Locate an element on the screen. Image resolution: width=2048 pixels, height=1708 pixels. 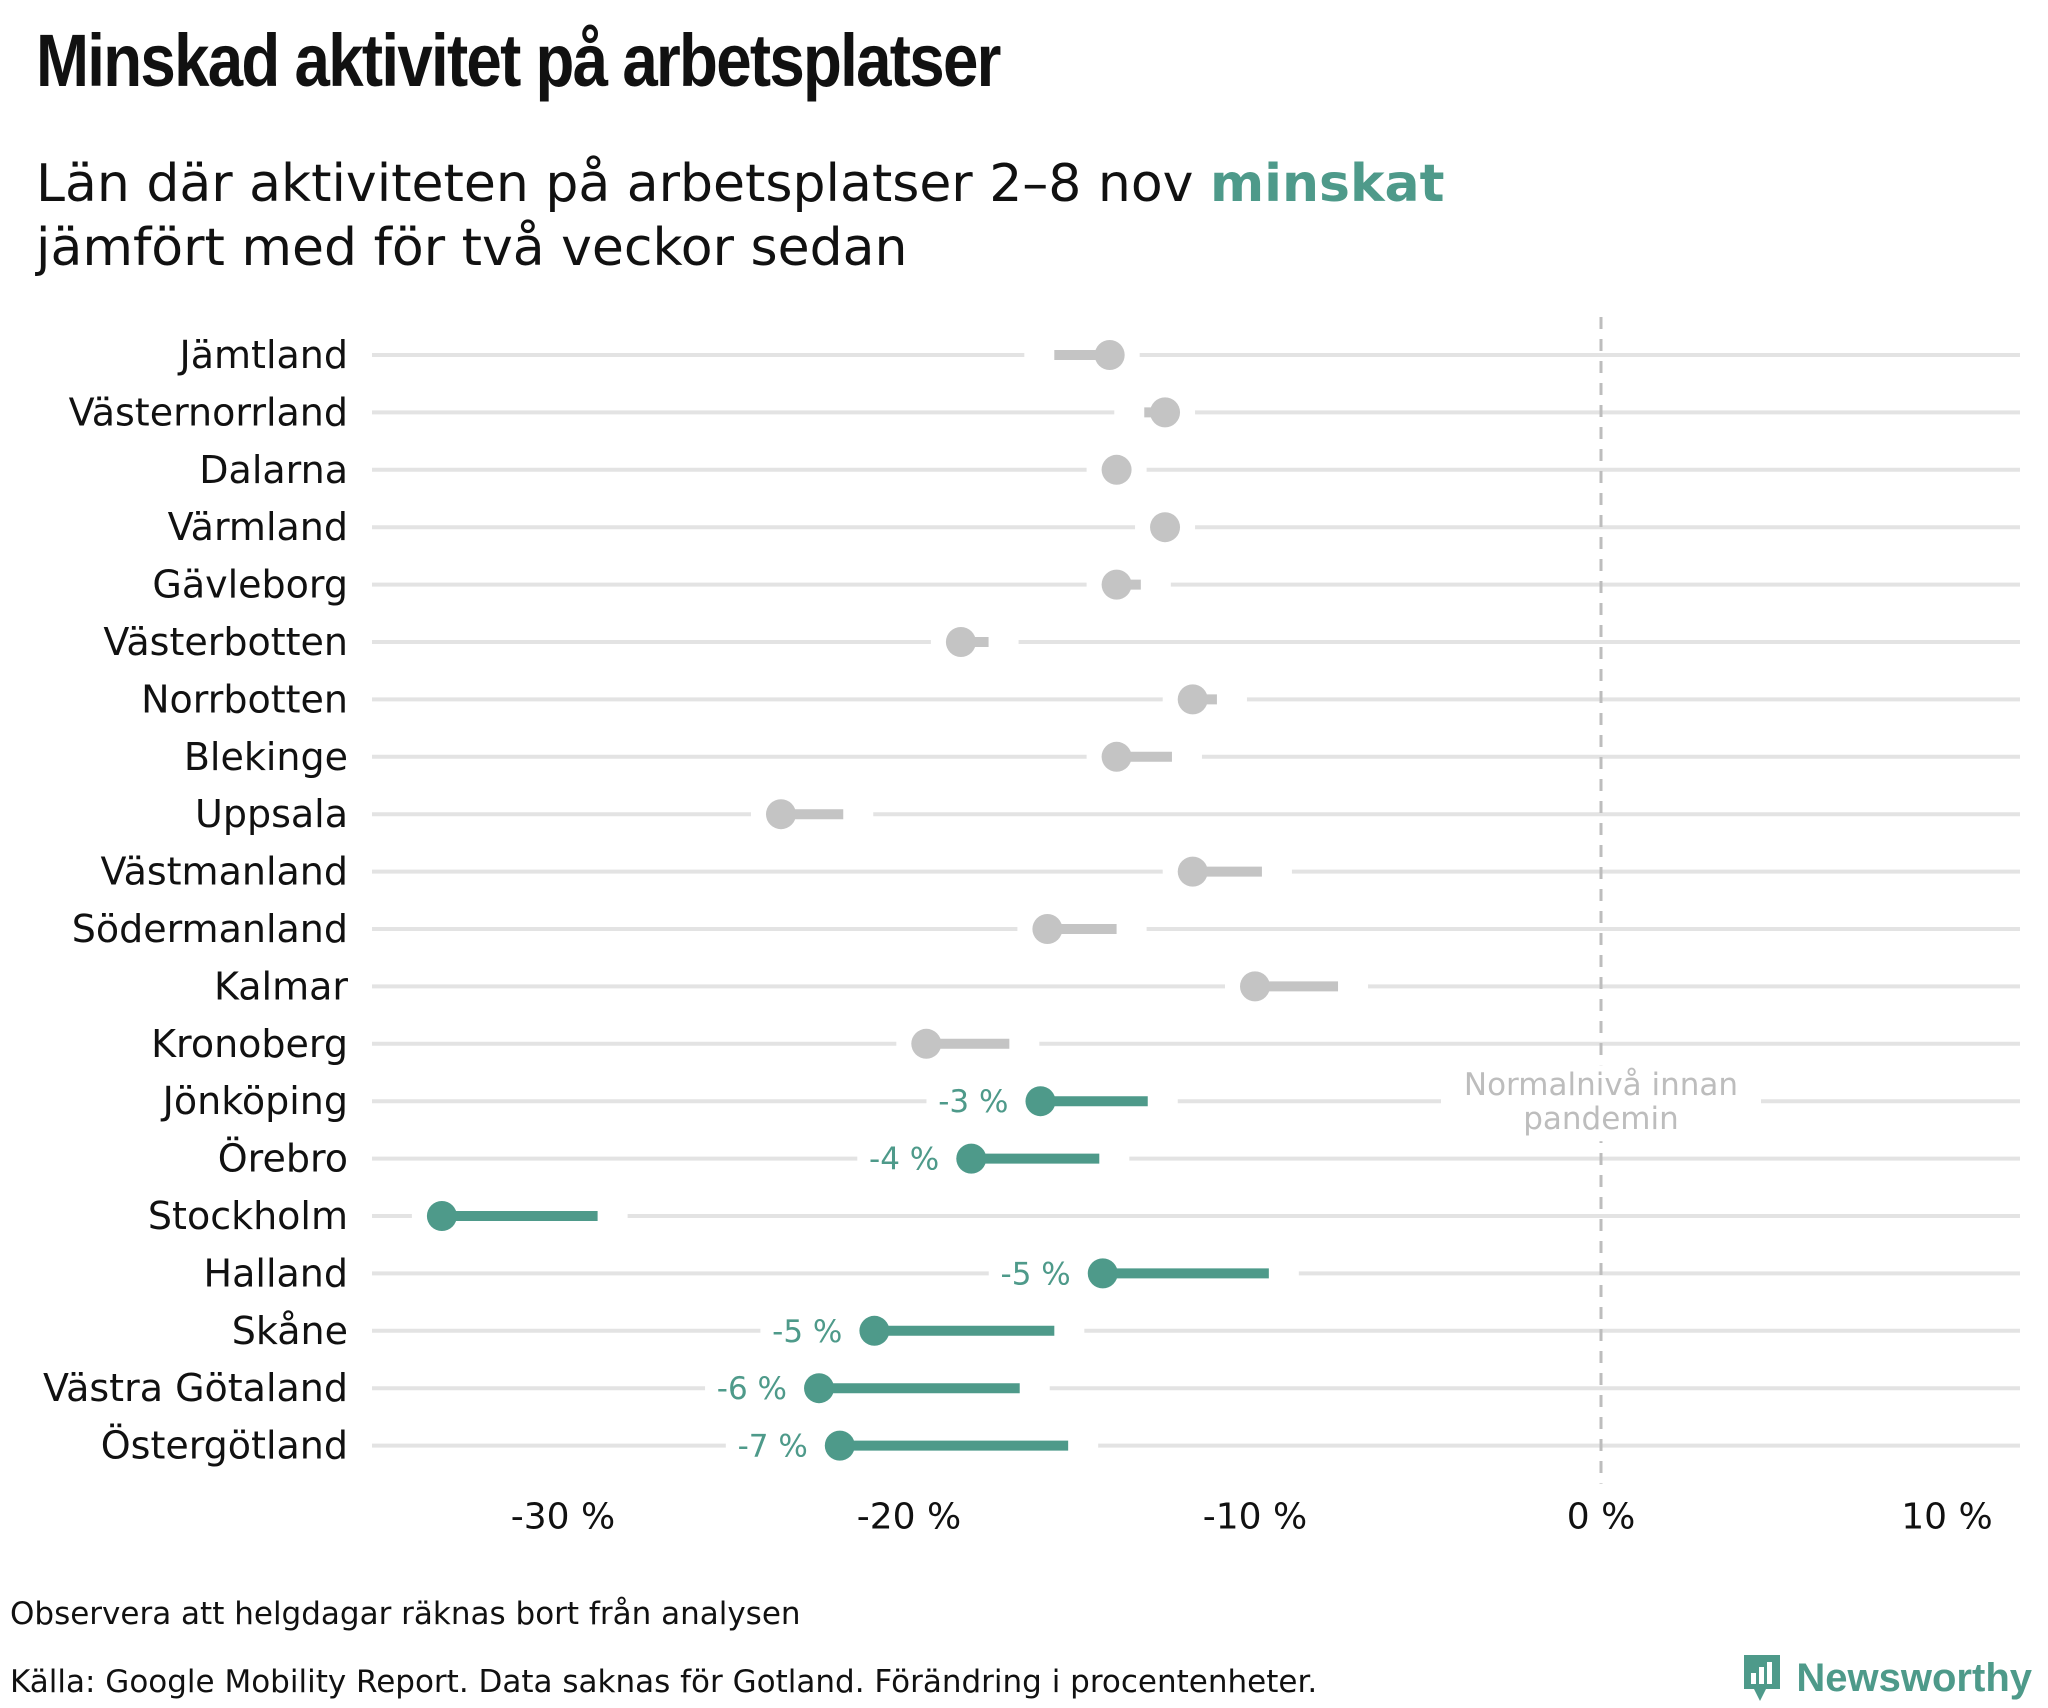
row-label-Gävleborg: Gävleborg is located at coordinates (250, 585).